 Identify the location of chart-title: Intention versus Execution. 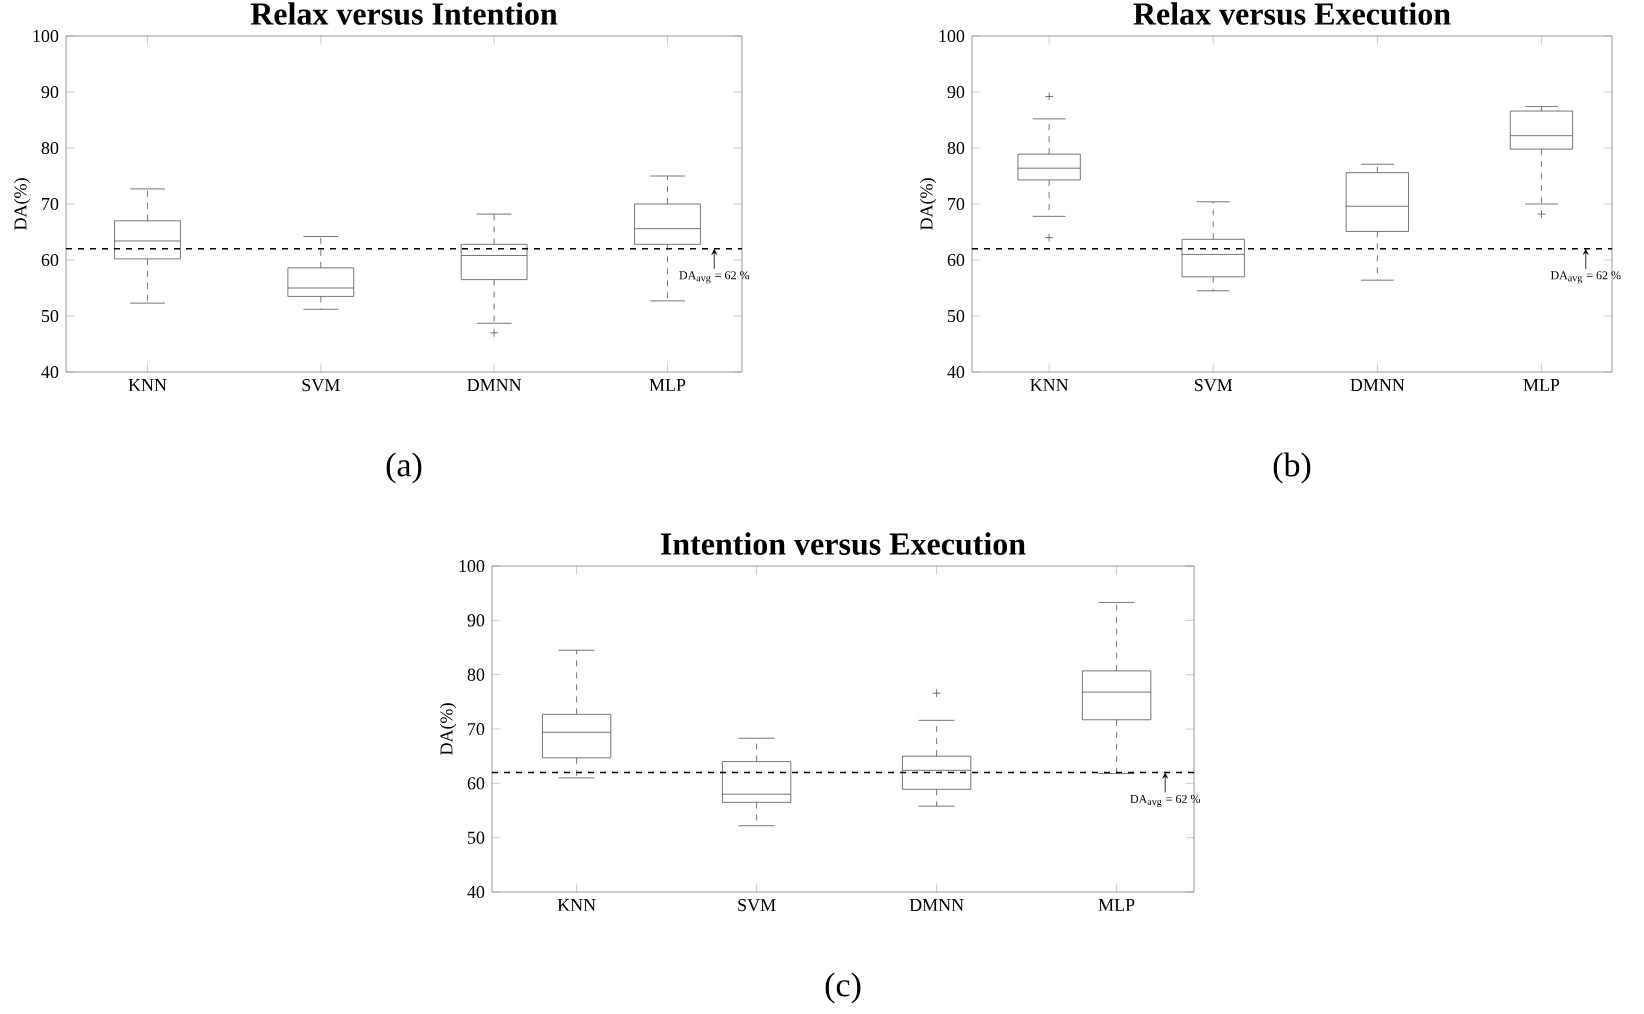
(843, 543).